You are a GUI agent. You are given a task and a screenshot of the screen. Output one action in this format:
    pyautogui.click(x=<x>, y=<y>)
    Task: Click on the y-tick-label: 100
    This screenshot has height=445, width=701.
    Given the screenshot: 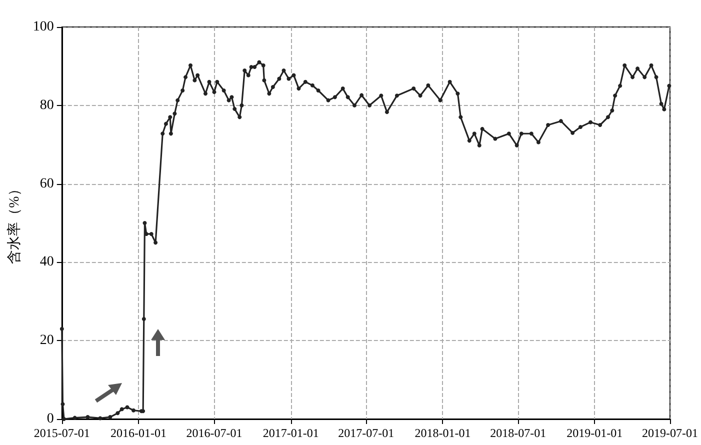 What is the action you would take?
    pyautogui.click(x=43, y=27)
    